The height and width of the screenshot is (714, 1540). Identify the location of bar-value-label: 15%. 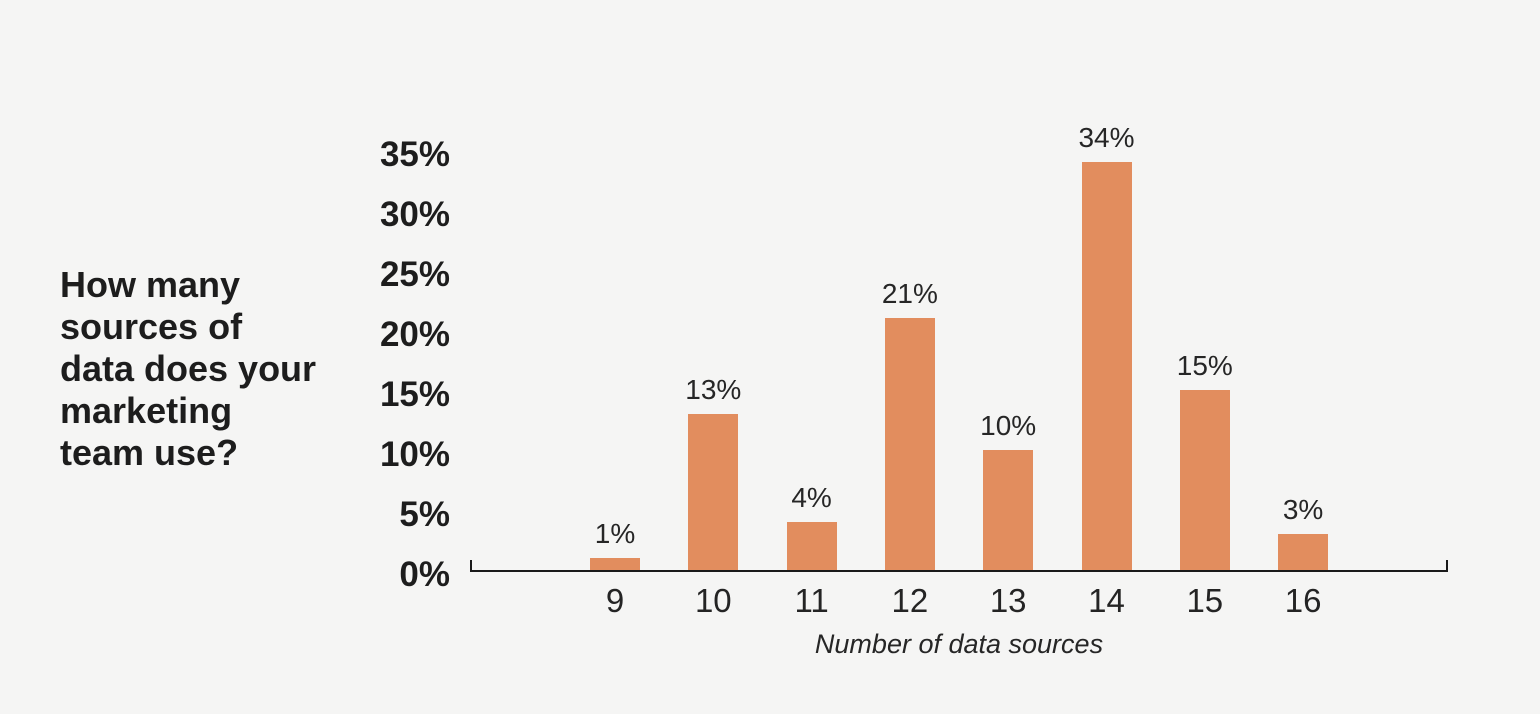
(1204, 365).